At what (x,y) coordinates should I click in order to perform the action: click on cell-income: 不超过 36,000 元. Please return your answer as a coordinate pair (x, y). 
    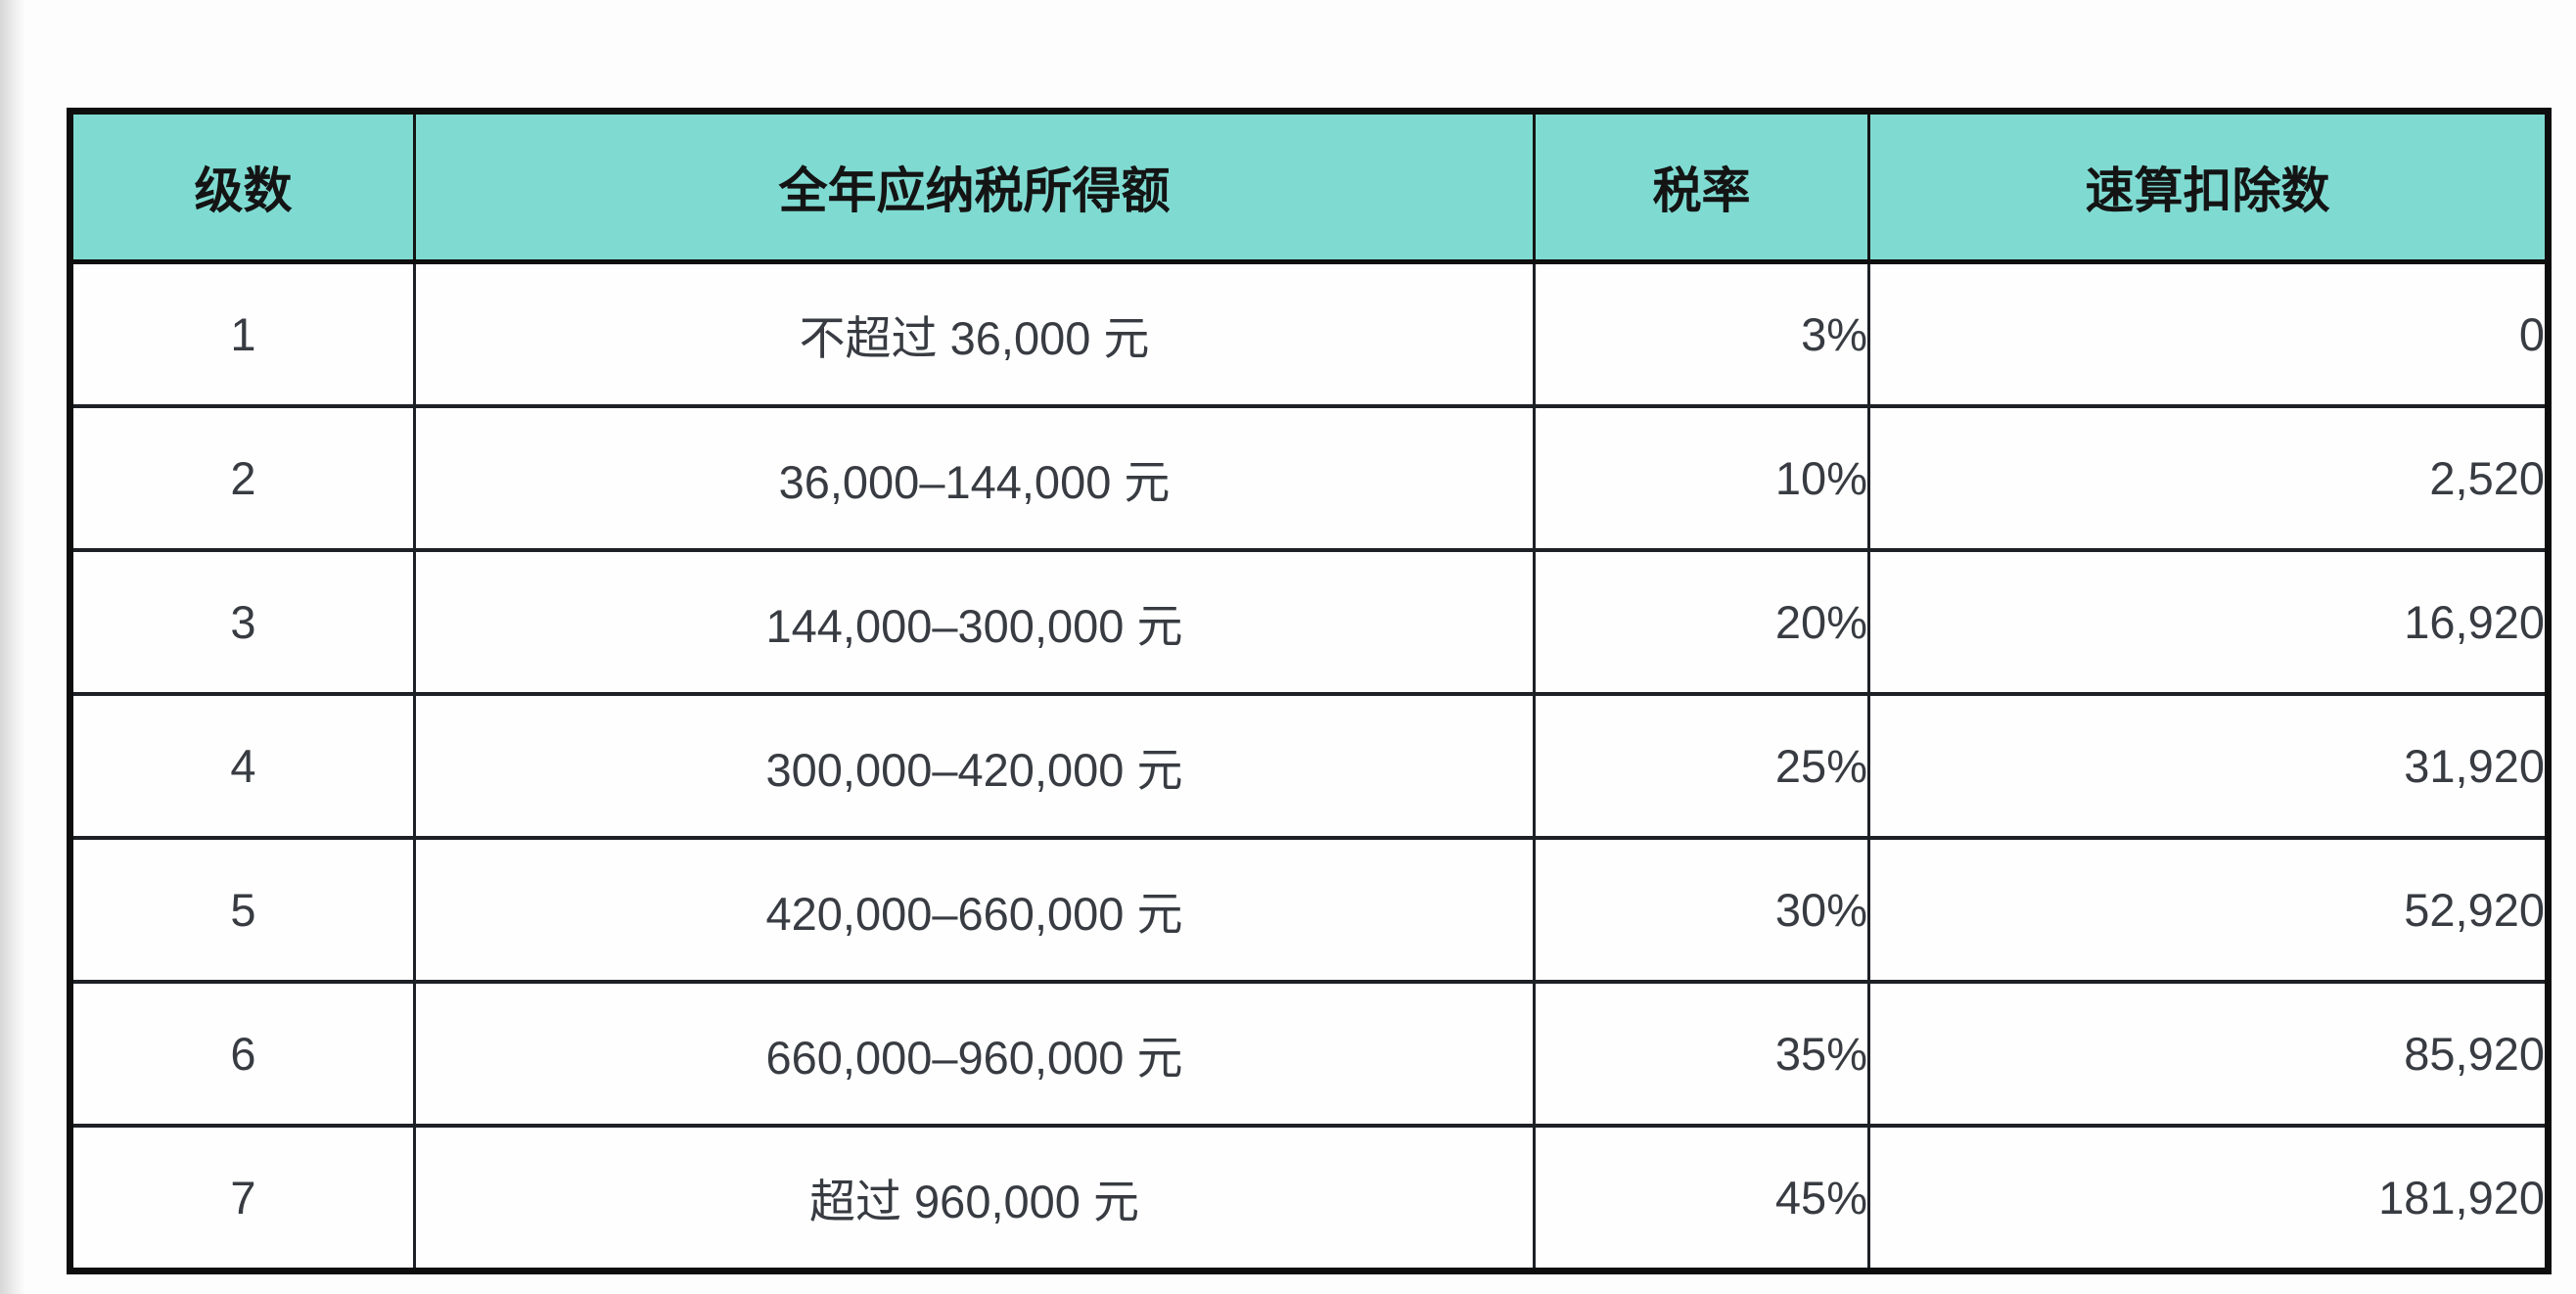
    Looking at the image, I should click on (974, 333).